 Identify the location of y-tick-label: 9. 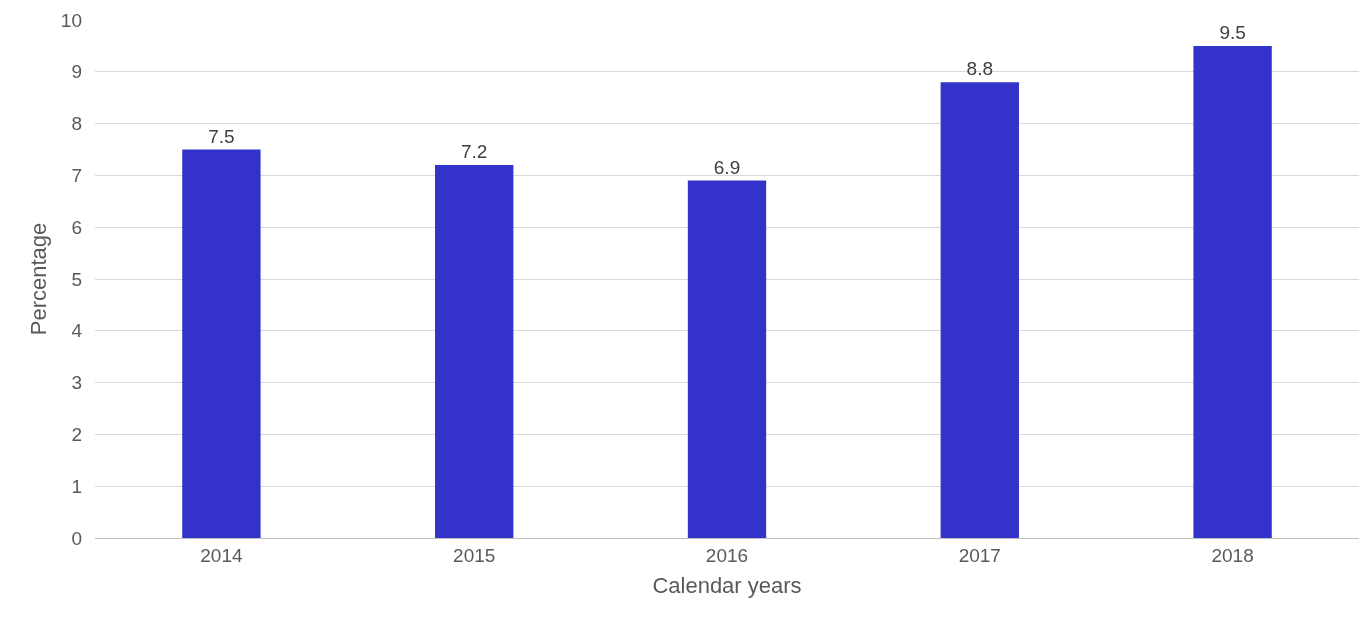
(76, 72).